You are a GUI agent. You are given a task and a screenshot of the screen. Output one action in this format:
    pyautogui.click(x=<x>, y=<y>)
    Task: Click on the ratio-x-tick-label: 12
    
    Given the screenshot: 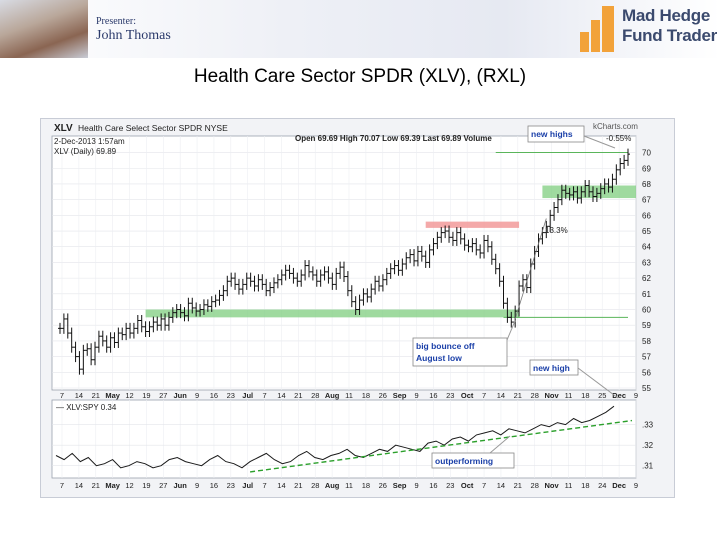 What is the action you would take?
    pyautogui.click(x=129, y=485)
    